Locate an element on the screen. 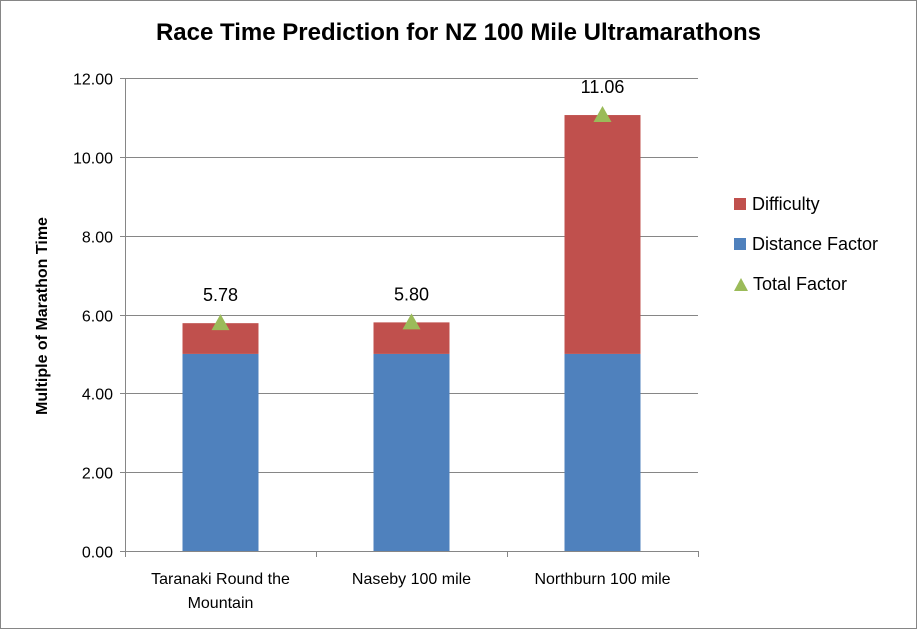  legend-label-difficulty: Difficulty is located at coordinates (786, 203).